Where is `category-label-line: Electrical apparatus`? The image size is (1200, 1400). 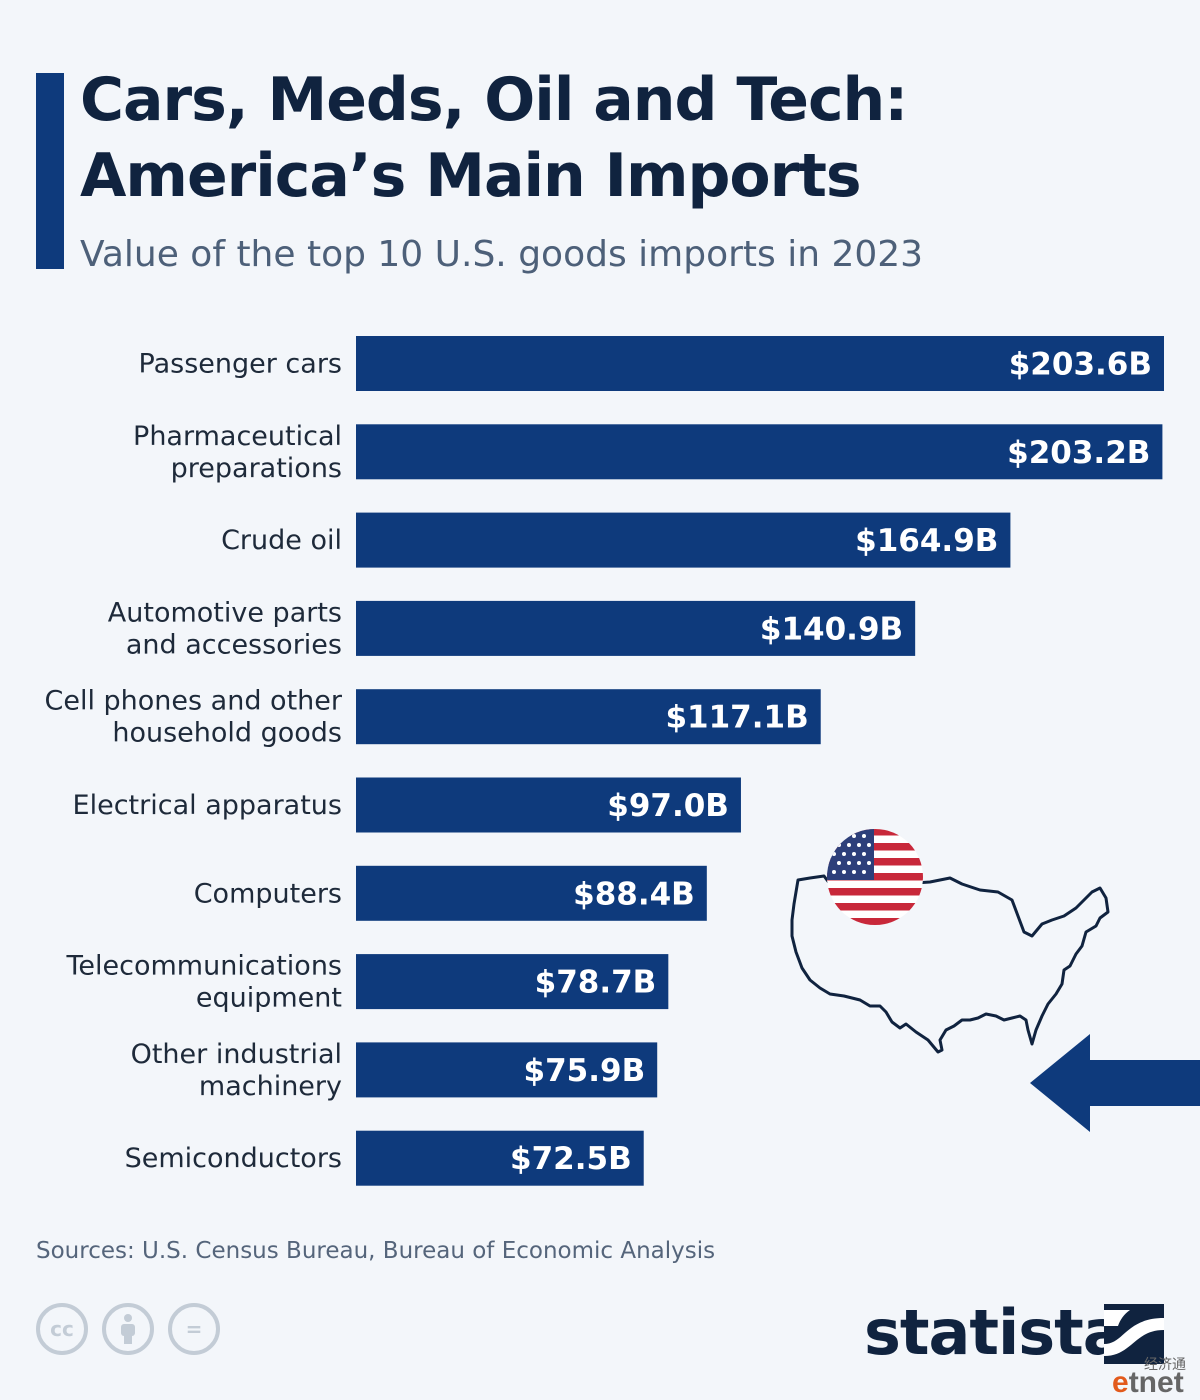
category-label-line: Electrical apparatus is located at coordinates (207, 805).